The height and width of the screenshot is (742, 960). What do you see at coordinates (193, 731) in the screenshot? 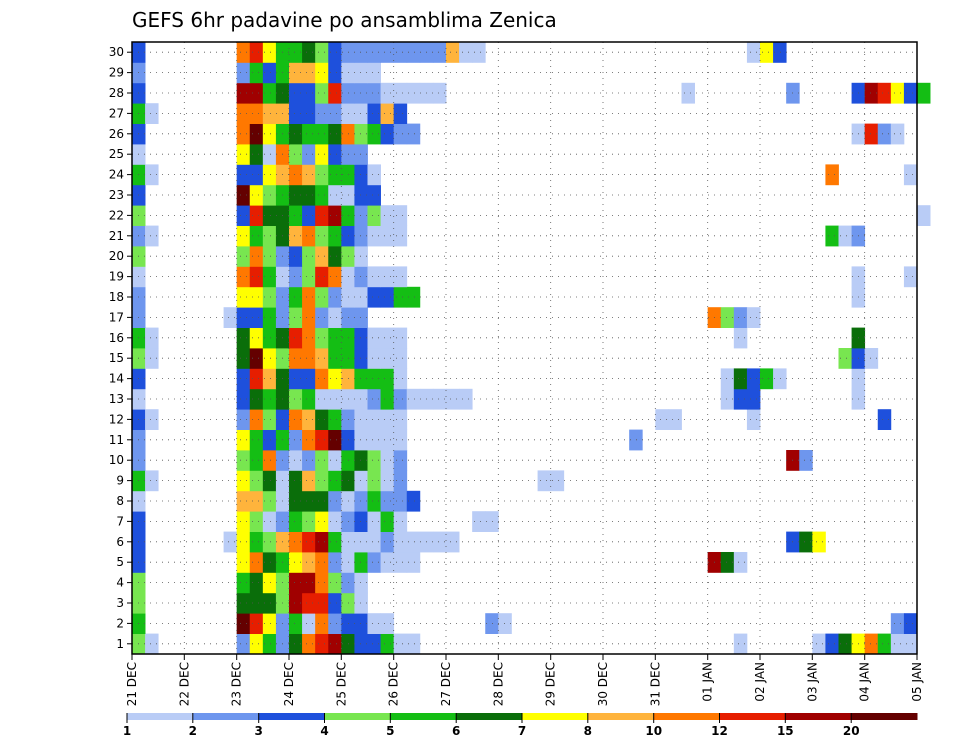
I see `colorbar-label: 2` at bounding box center [193, 731].